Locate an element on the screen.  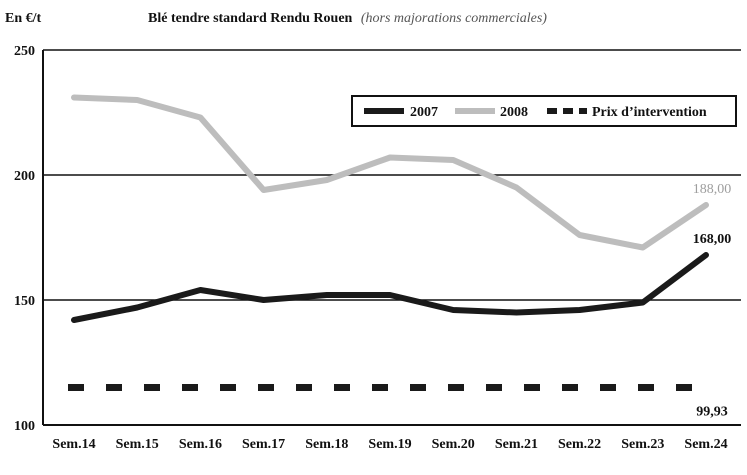
end-value-label: 188,00 is located at coordinates (712, 189).